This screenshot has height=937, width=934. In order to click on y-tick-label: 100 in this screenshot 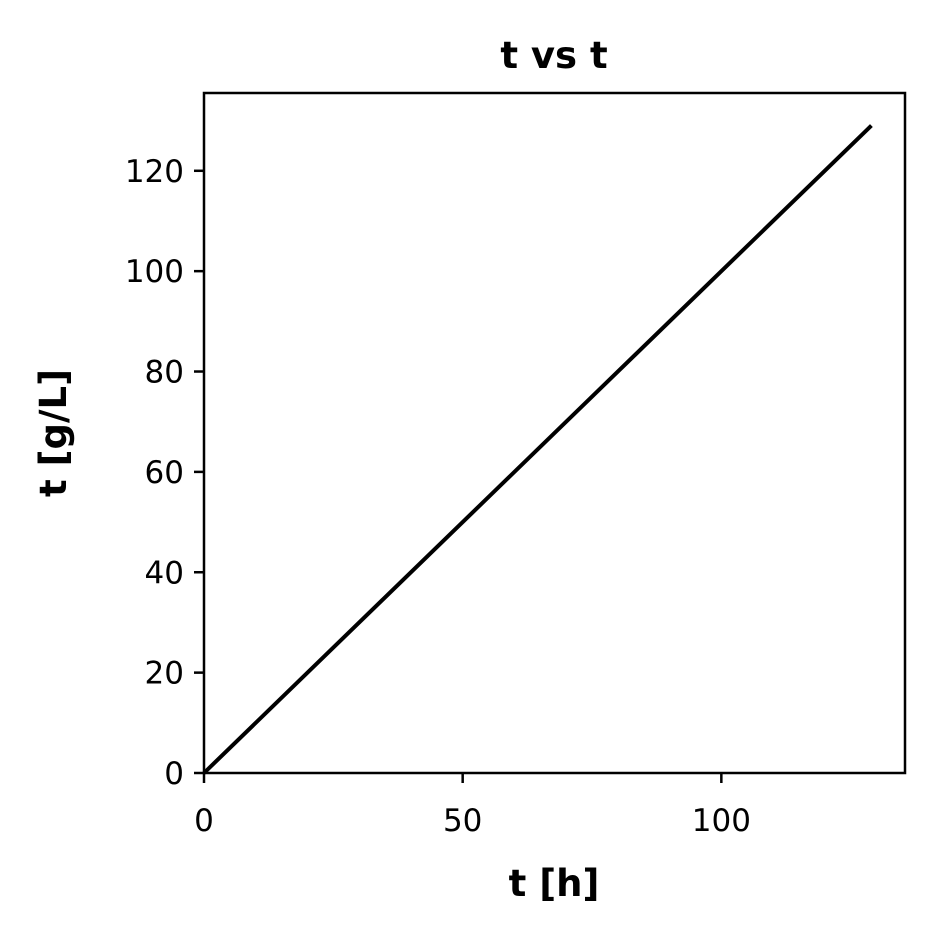, I will do `click(154, 272)`.